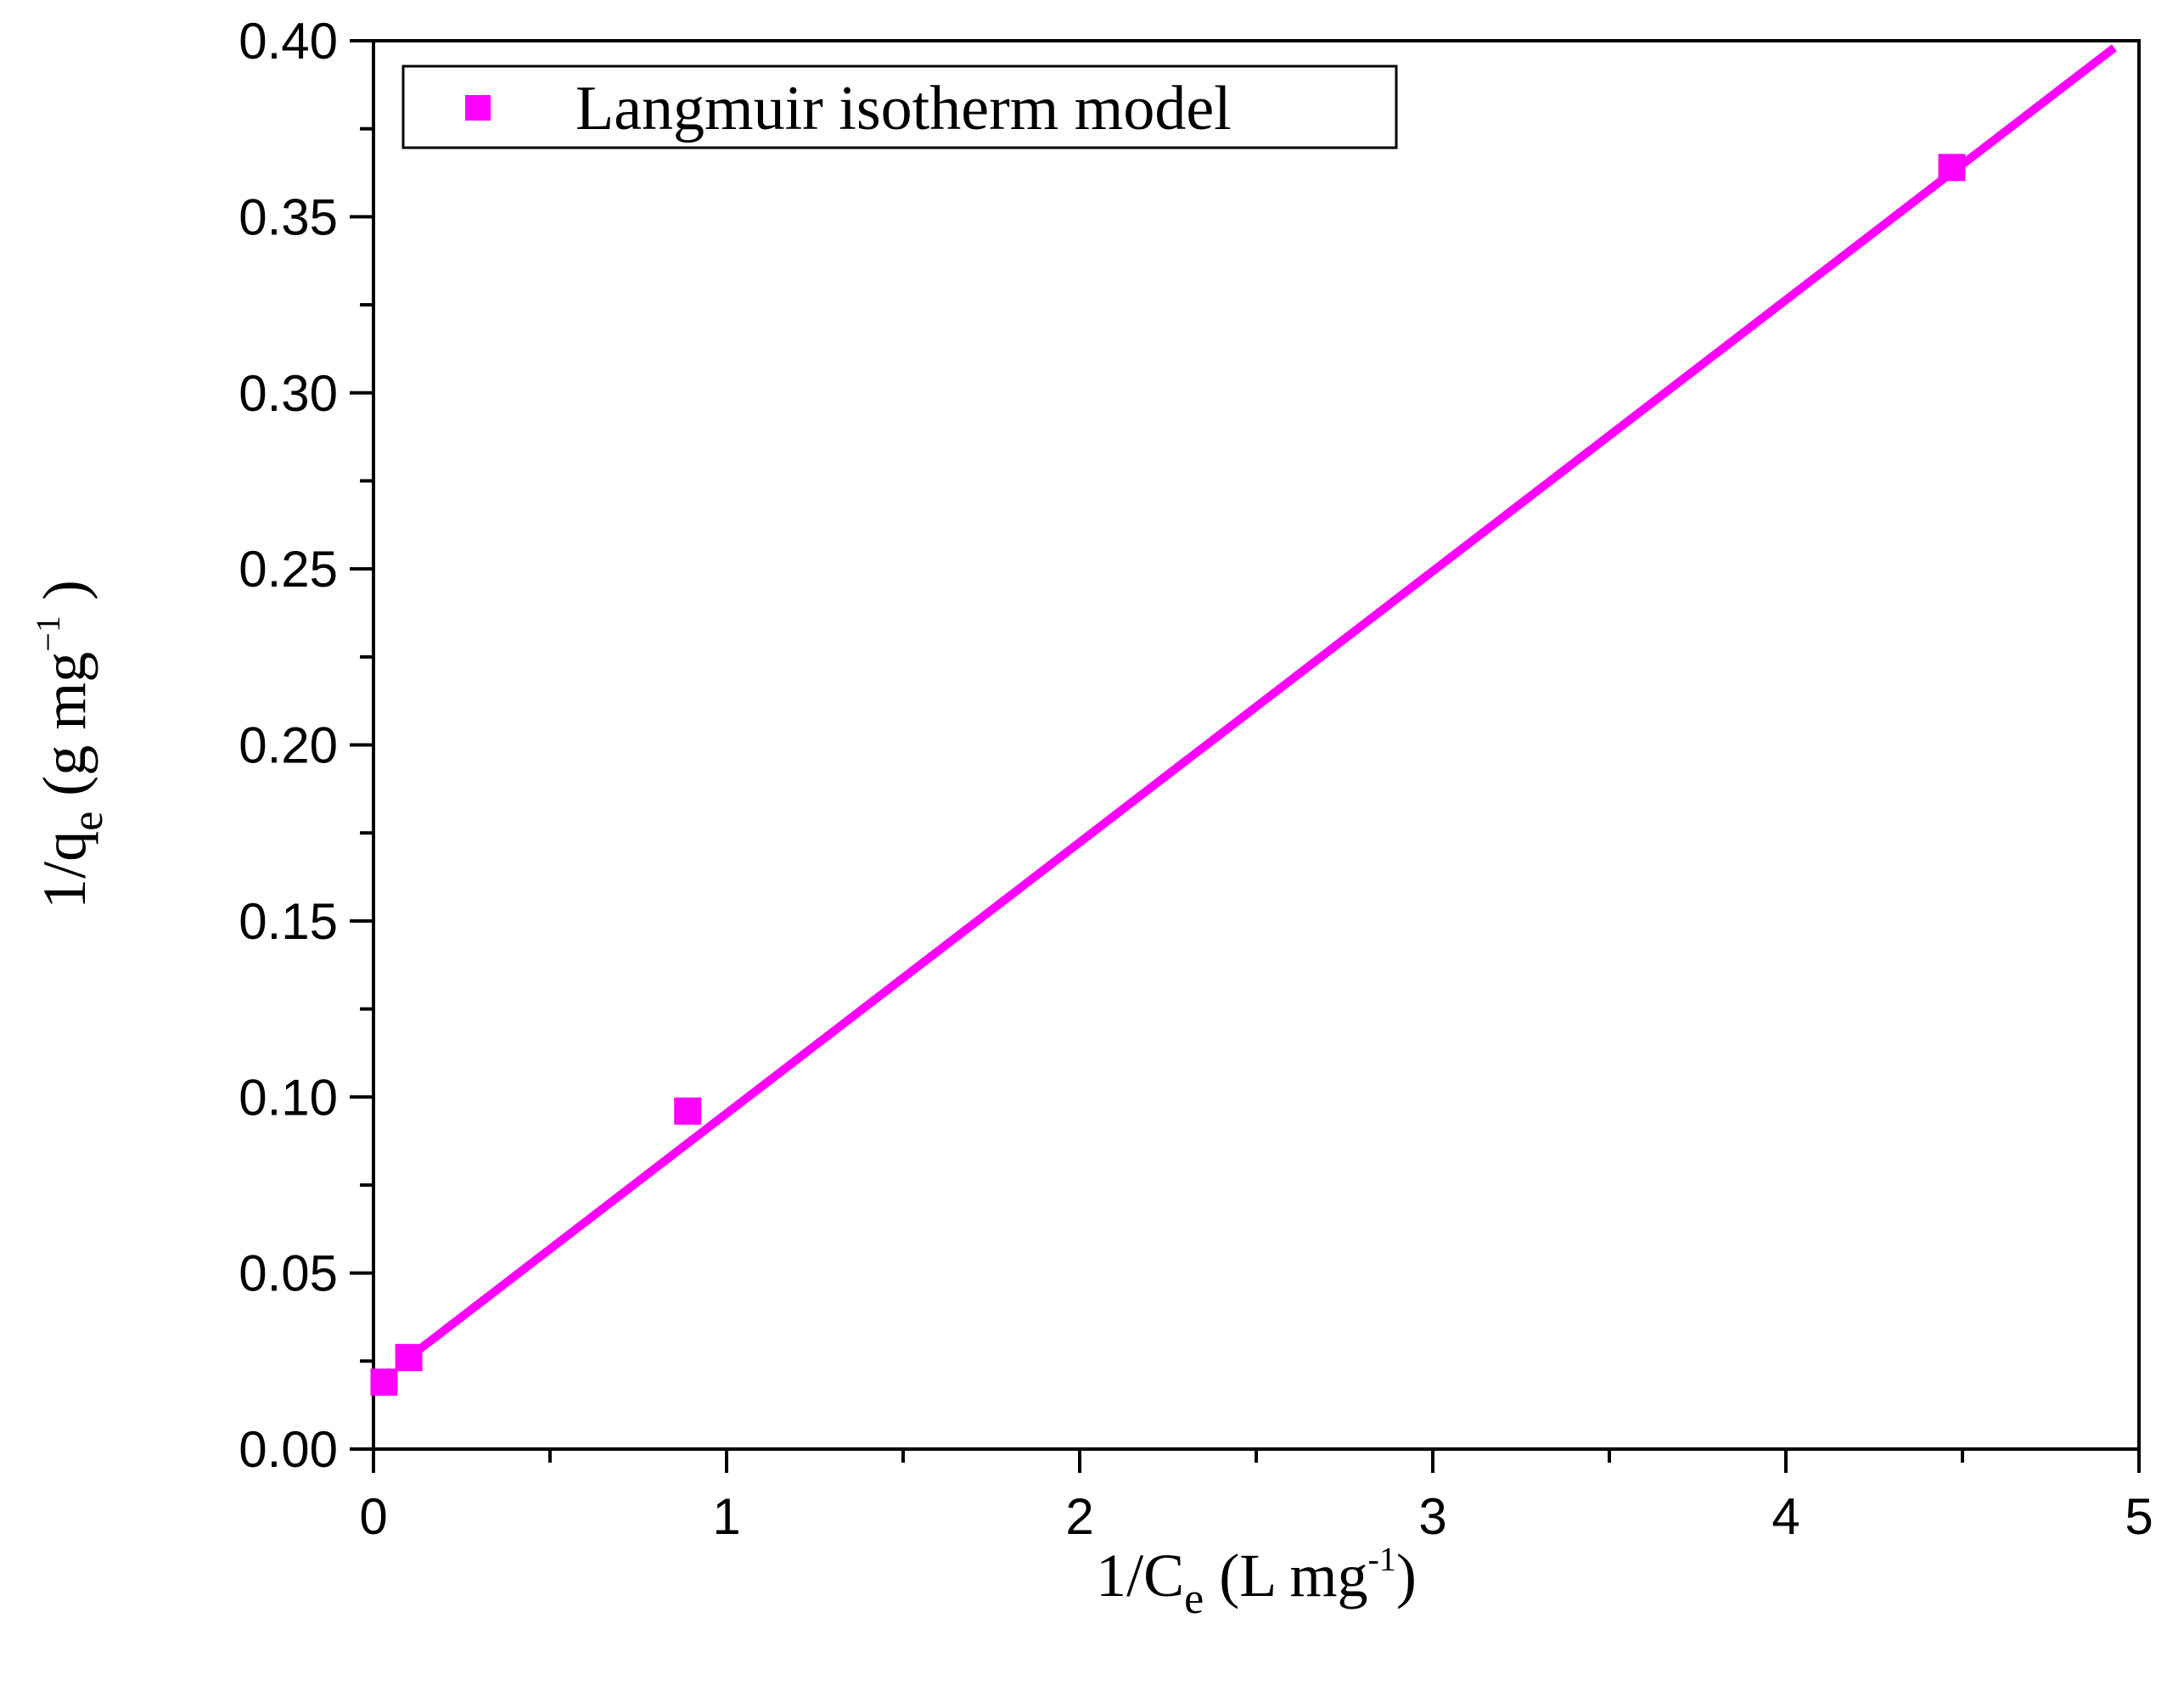 Image resolution: width=2167 pixels, height=1708 pixels. I want to click on y-tick-label: 0.20, so click(289, 745).